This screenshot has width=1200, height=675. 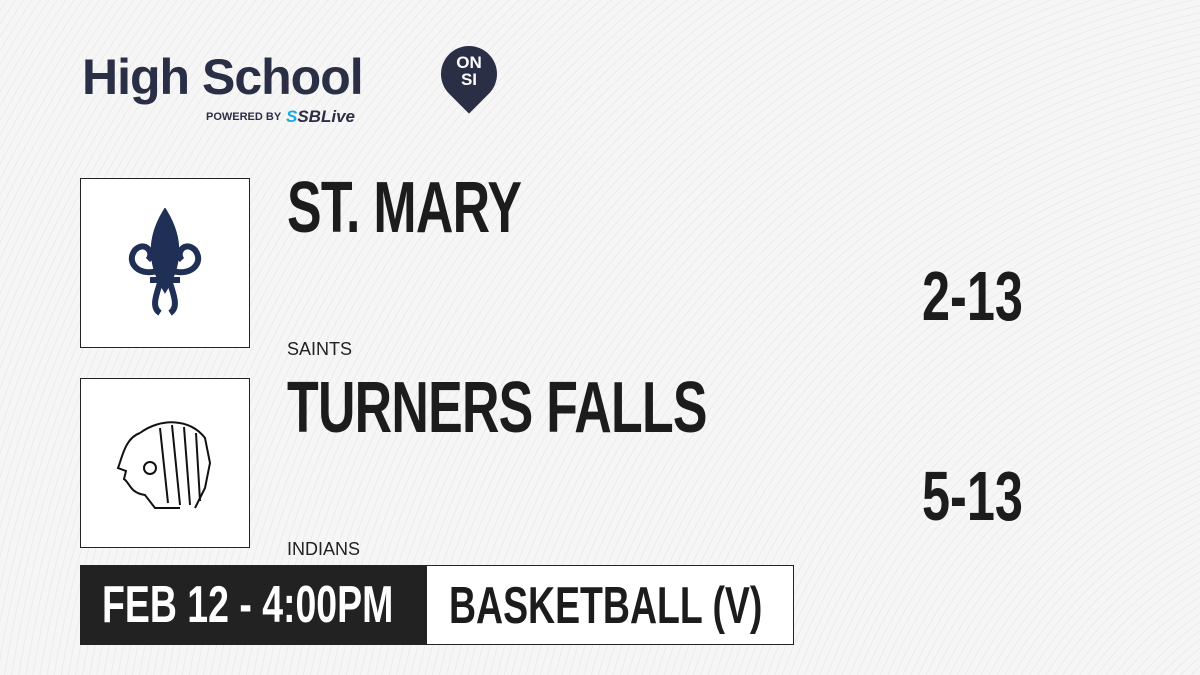 I want to click on team-name: TURNERS FALLS, so click(x=497, y=408).